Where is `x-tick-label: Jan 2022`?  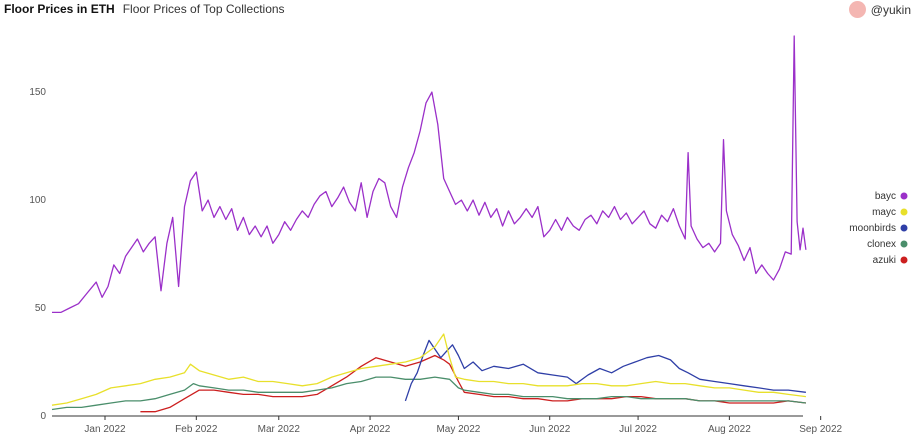 x-tick-label: Jan 2022 is located at coordinates (105, 429).